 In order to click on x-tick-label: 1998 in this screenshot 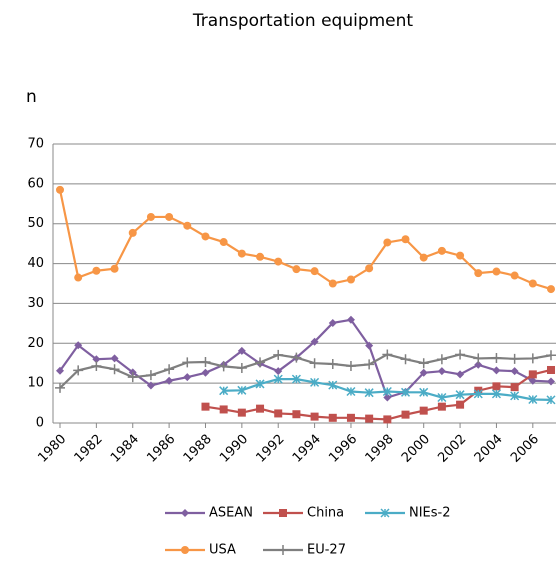, I will do `click(380, 449)`.